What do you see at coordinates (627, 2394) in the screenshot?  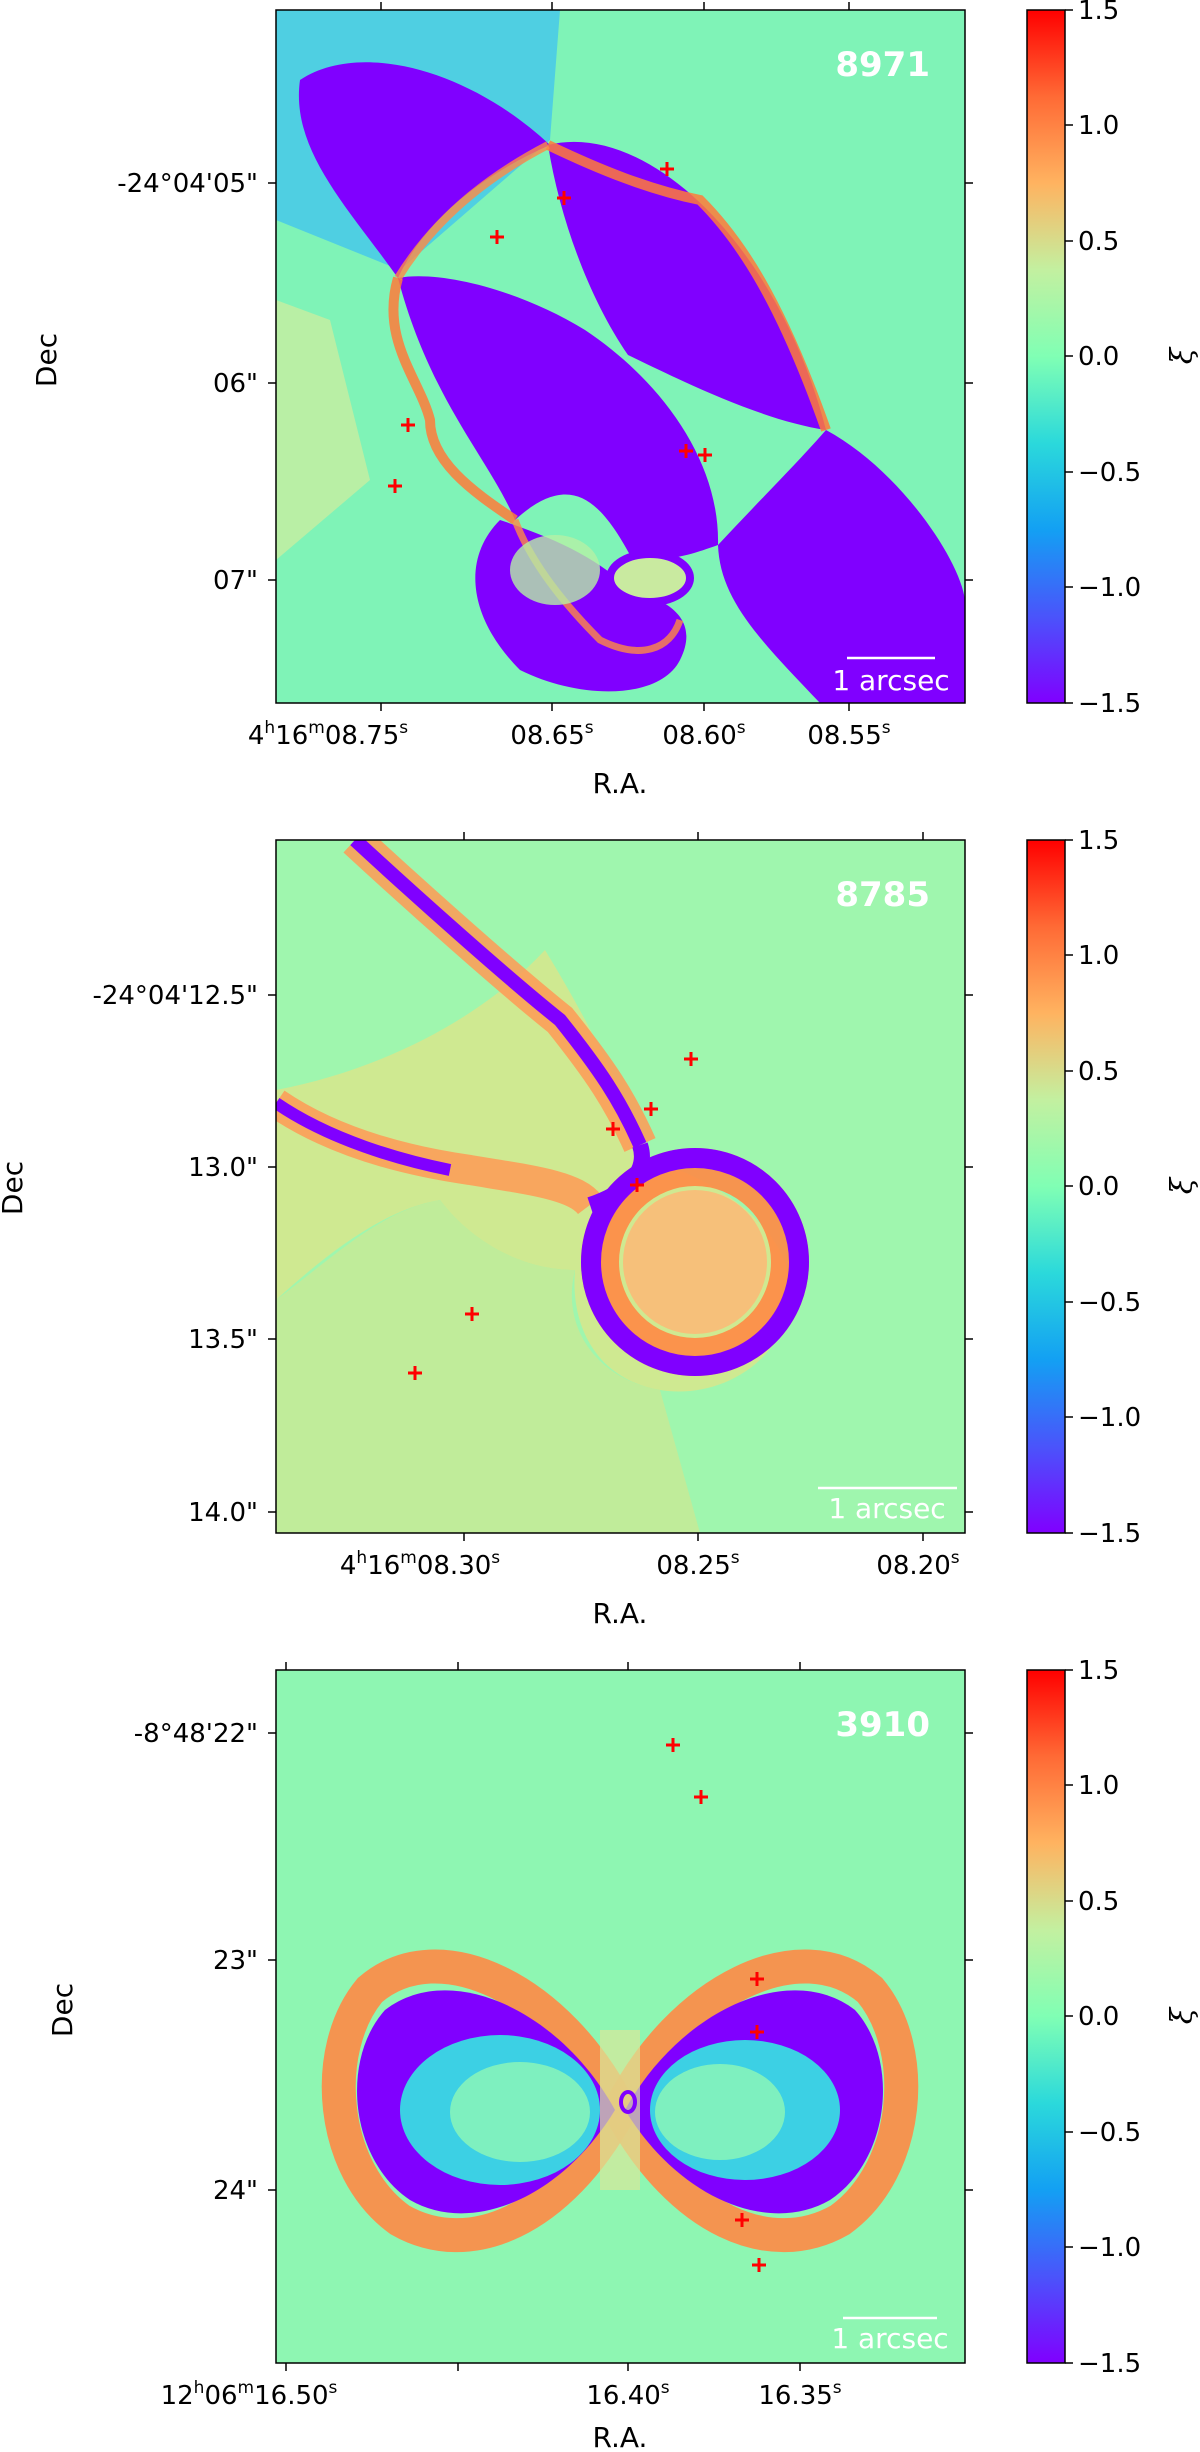 I see `x-tick-label: 16.40s` at bounding box center [627, 2394].